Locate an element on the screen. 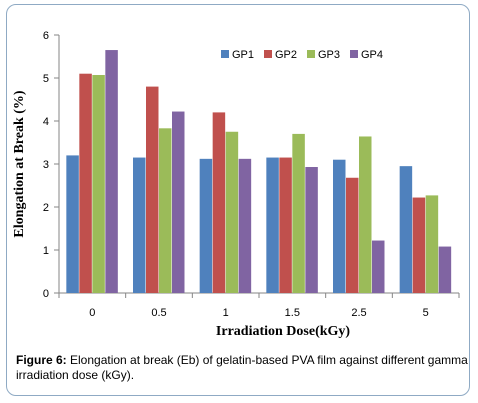 The width and height of the screenshot is (478, 403). x-tick-label: 1.5 is located at coordinates (292, 313).